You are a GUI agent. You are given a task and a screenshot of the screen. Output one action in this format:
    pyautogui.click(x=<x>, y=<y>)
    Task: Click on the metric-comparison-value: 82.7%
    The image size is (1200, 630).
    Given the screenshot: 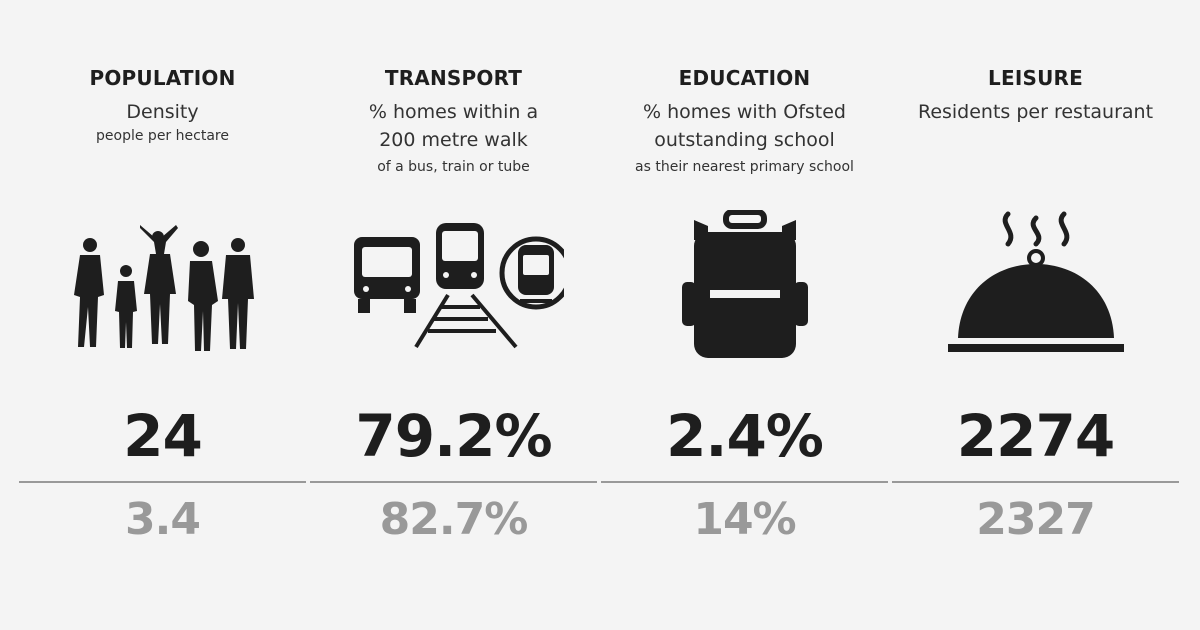 What is the action you would take?
    pyautogui.click(x=454, y=519)
    